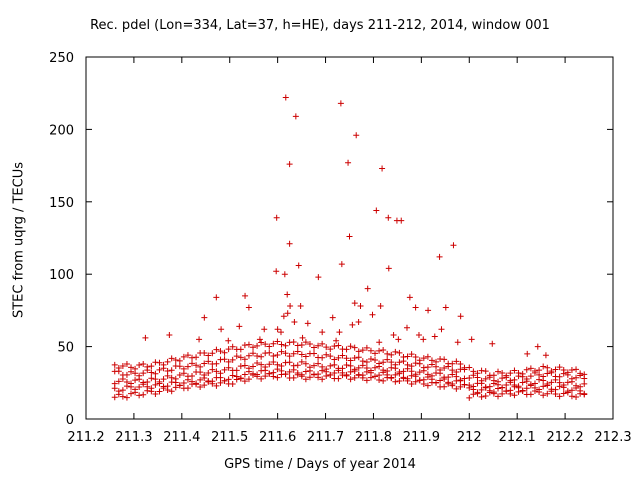 This screenshot has width=640, height=480. Describe the element at coordinates (85, 437) in the screenshot. I see `x-tick-label: 211.2` at that location.